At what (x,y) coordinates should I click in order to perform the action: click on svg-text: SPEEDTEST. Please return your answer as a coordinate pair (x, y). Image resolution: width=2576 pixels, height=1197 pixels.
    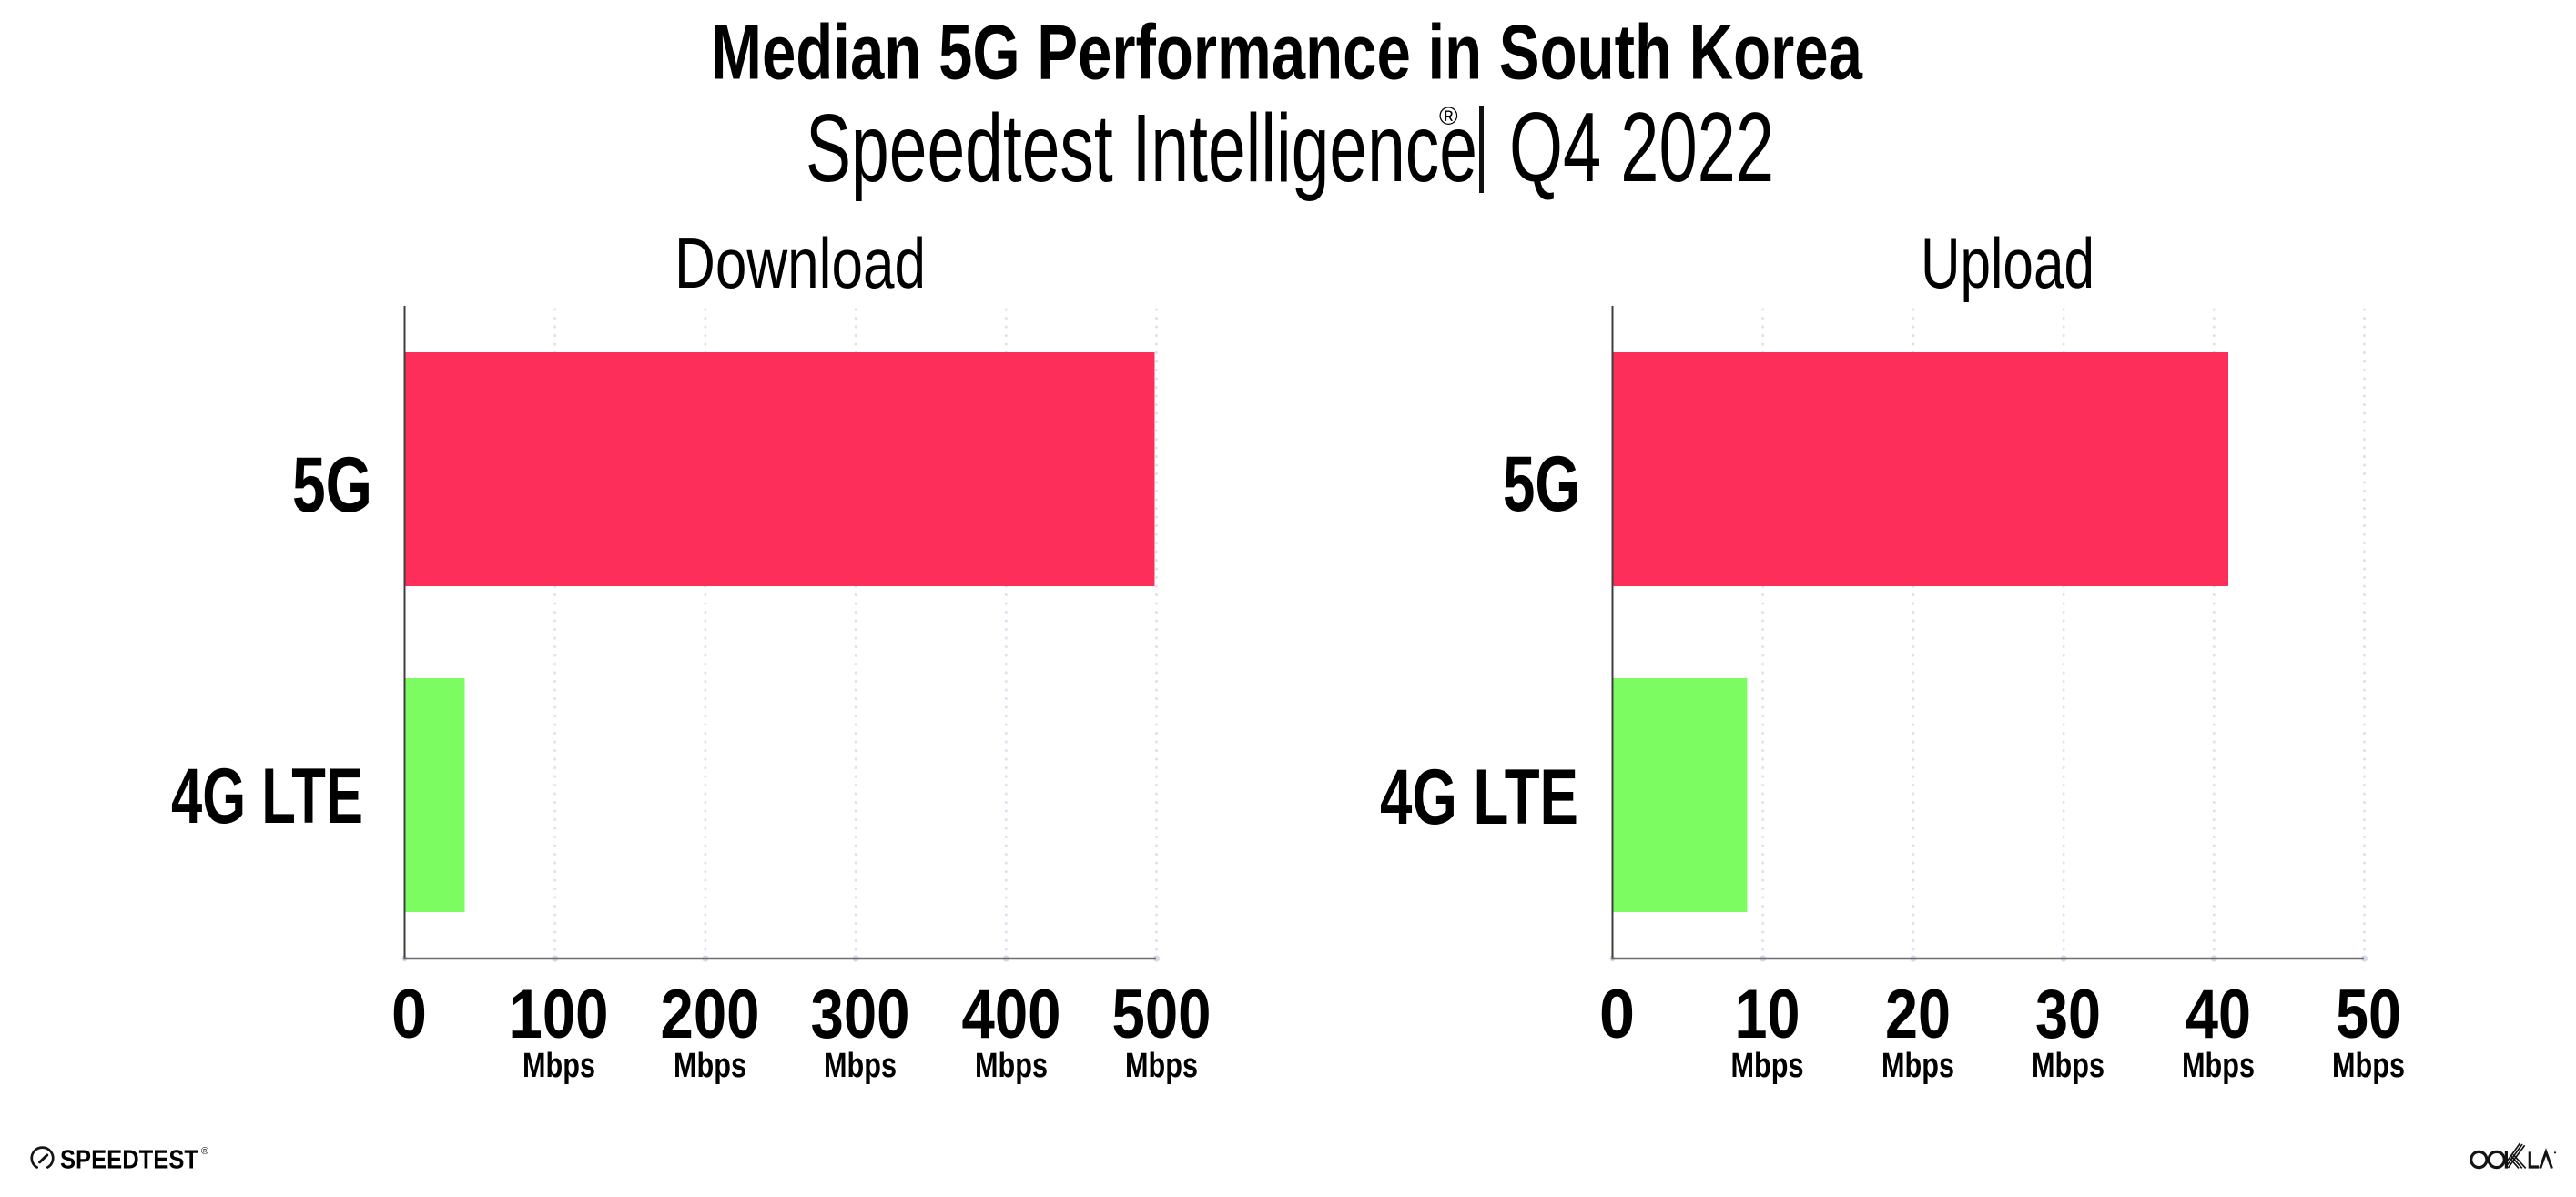
    Looking at the image, I should click on (129, 1160).